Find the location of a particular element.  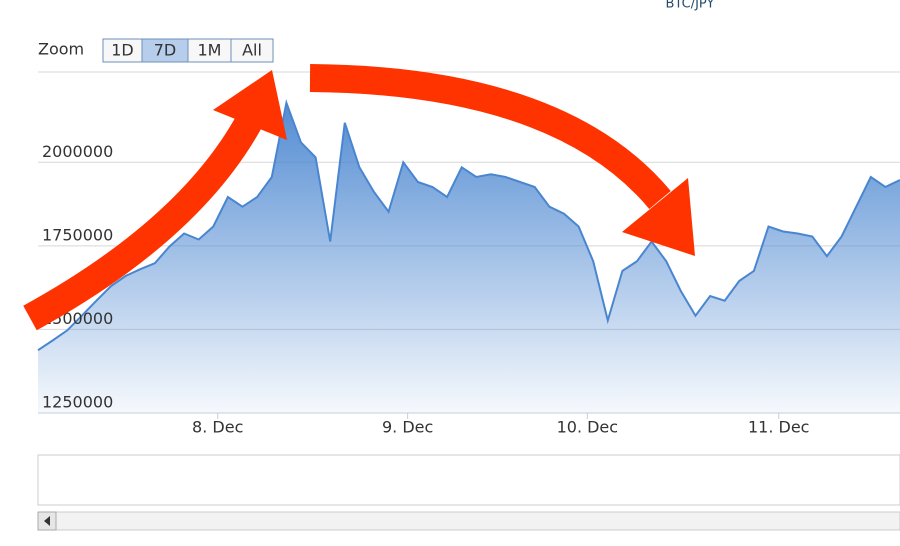

range-button-label: All is located at coordinates (252, 50).